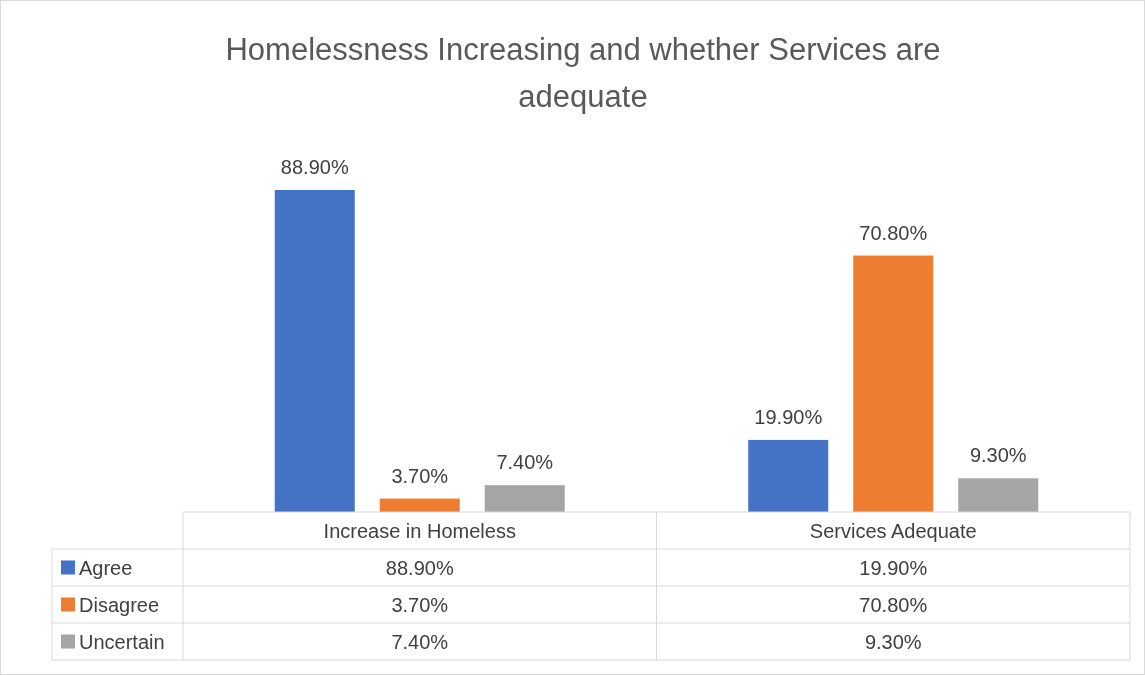 The height and width of the screenshot is (675, 1145). What do you see at coordinates (998, 455) in the screenshot?
I see `text: 9.30%` at bounding box center [998, 455].